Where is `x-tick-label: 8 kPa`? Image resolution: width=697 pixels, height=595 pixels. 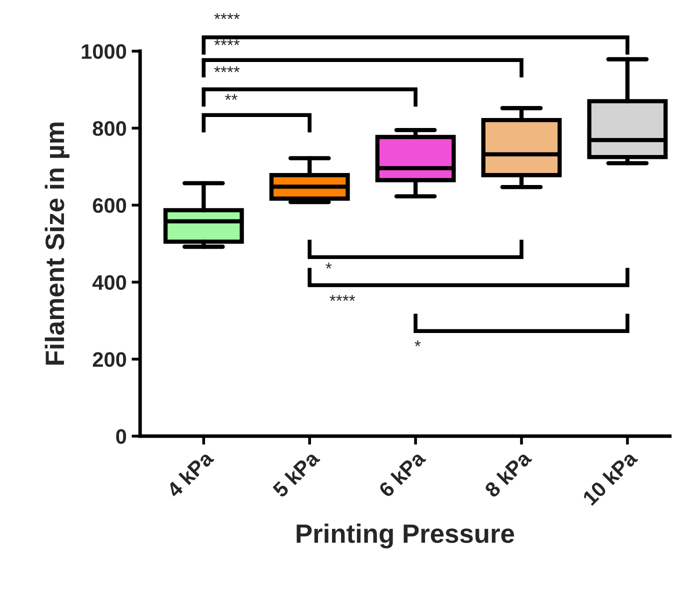 x-tick-label: 8 kPa is located at coordinates (507, 473).